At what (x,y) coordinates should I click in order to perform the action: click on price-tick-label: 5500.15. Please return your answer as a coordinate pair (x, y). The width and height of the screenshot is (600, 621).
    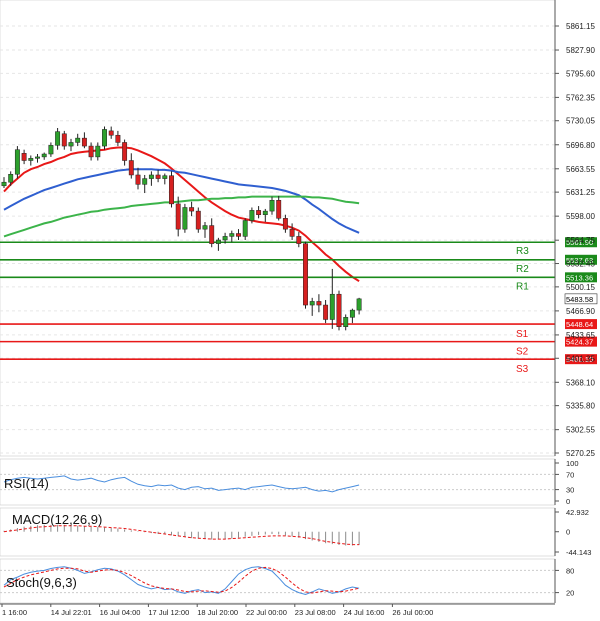
    Looking at the image, I should click on (580, 287).